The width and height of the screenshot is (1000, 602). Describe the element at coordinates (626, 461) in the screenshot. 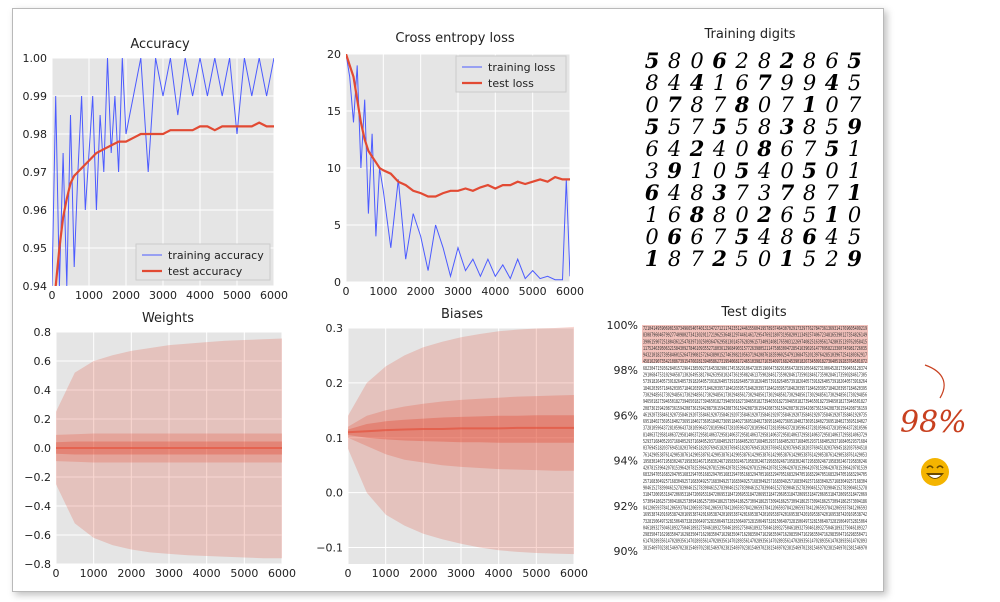

I see `test-digits-tick: 94%` at that location.